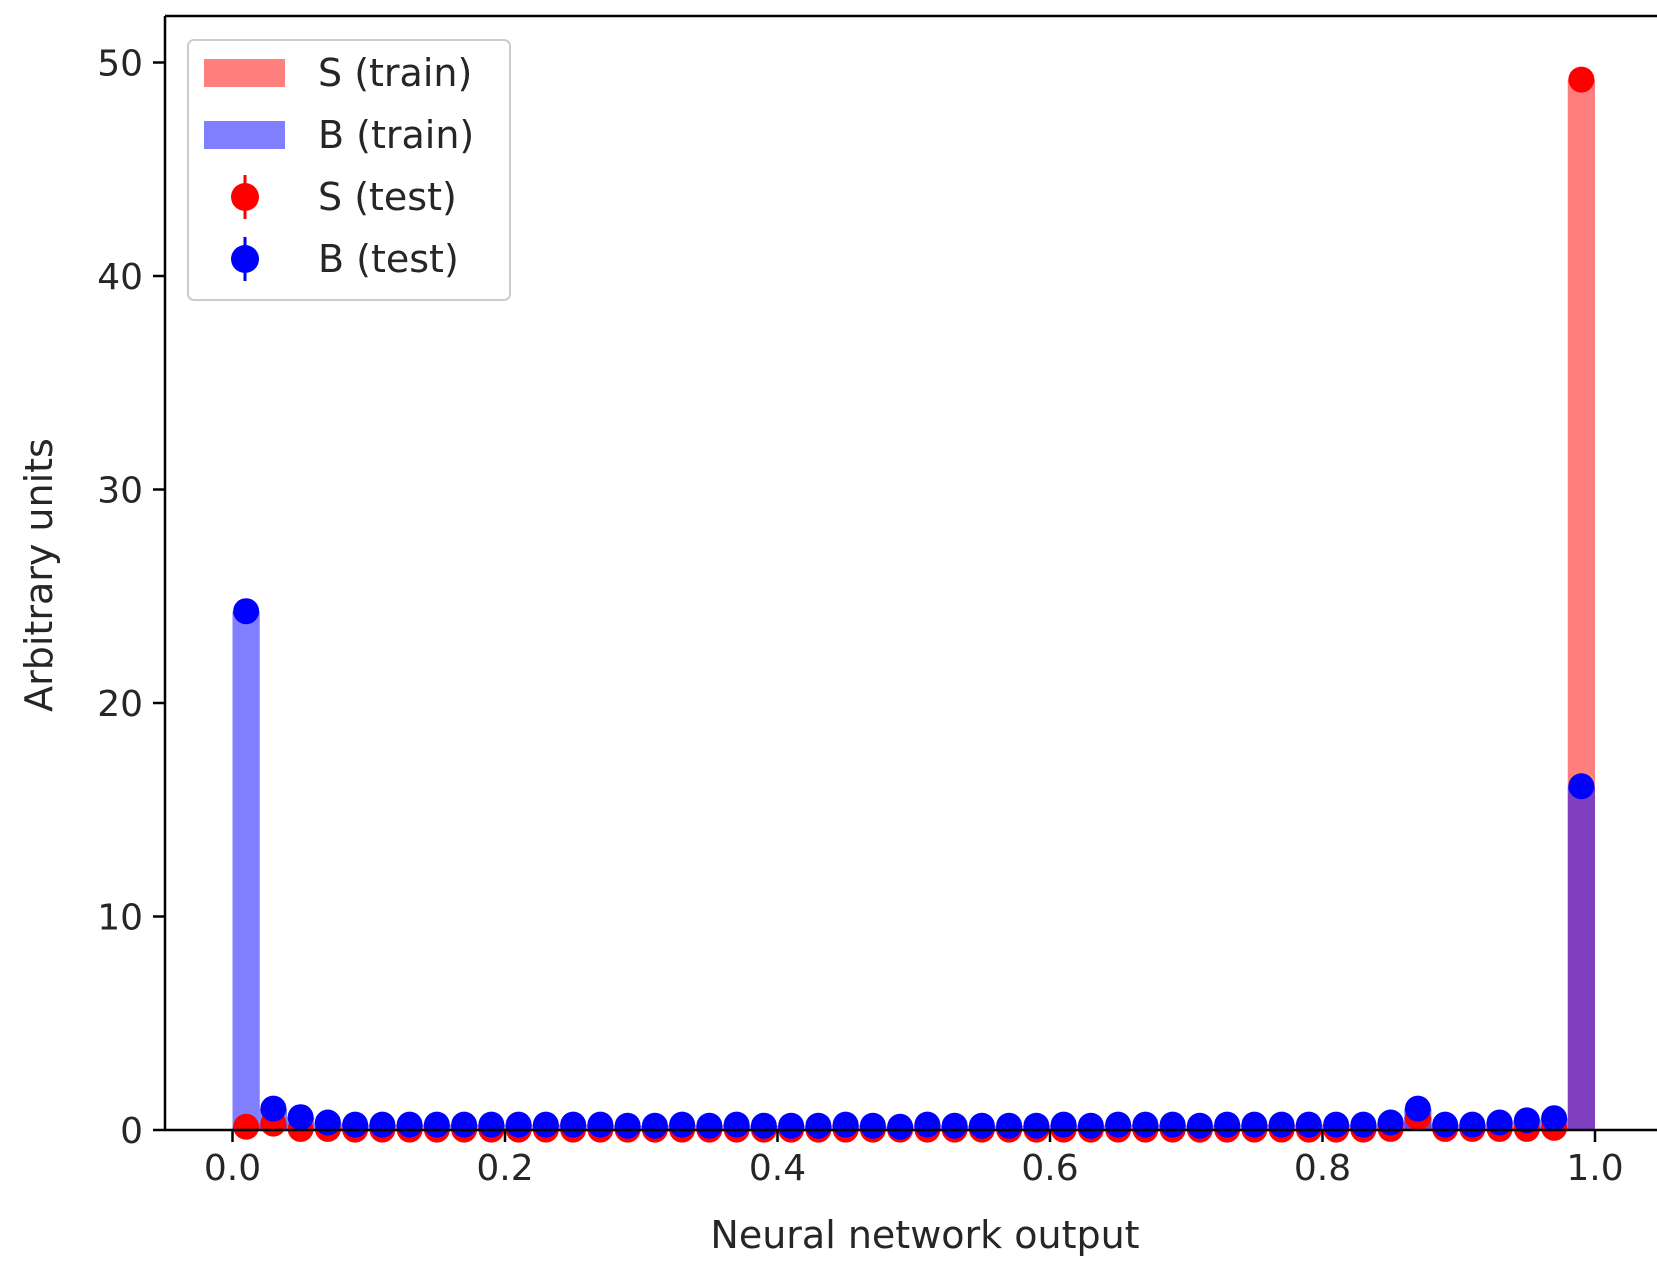 The height and width of the screenshot is (1262, 1657). I want to click on x-tick-label: 1.0, so click(1594, 1168).